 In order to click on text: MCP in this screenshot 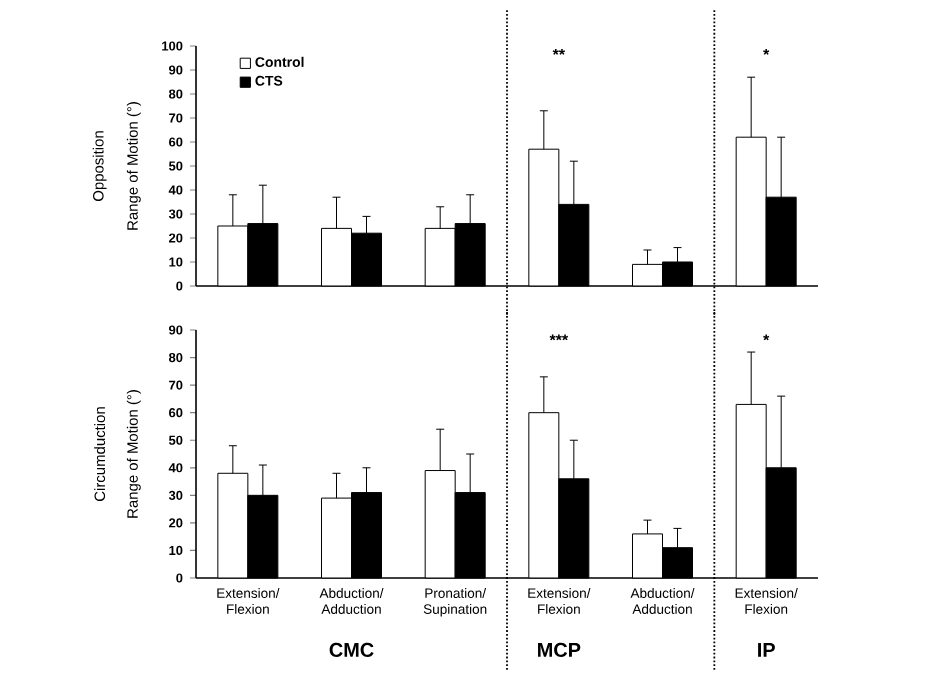, I will do `click(559, 649)`.